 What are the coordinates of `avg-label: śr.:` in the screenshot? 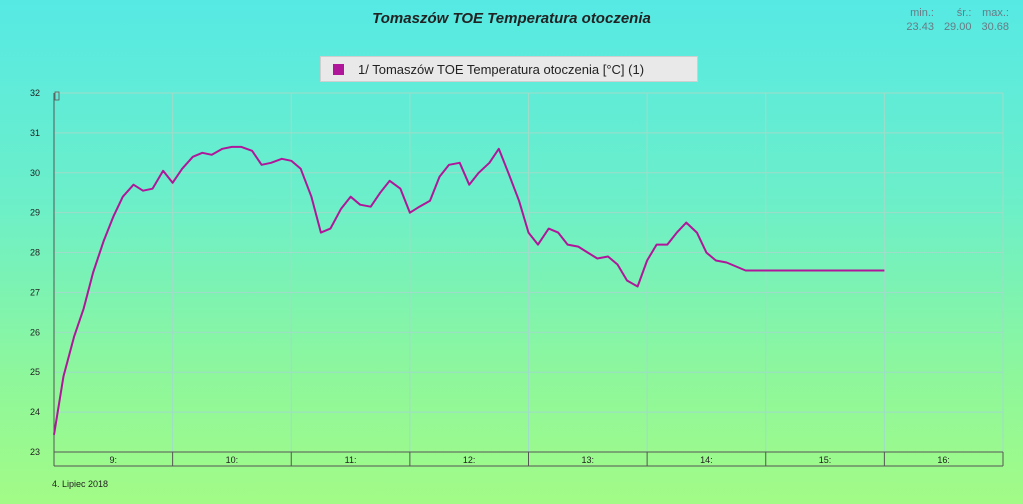 It's located at (964, 13).